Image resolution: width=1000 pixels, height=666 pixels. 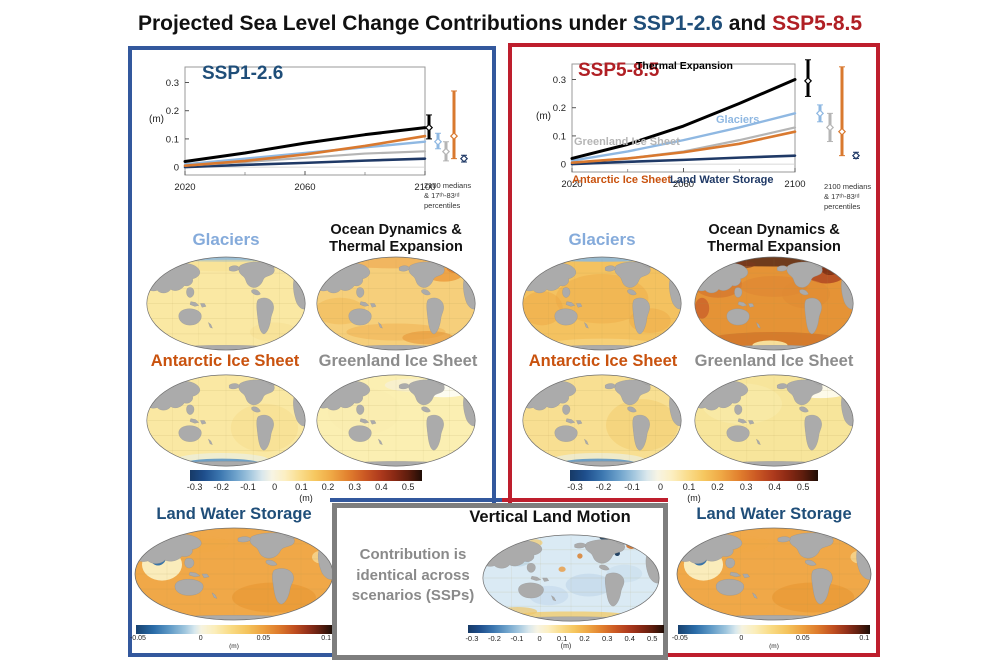 What do you see at coordinates (848, 196) in the screenshot?
I see `percentile-caption-ssp585: 2100 medians & 17ᵗʰ-83ʳᵈ percentiles` at bounding box center [848, 196].